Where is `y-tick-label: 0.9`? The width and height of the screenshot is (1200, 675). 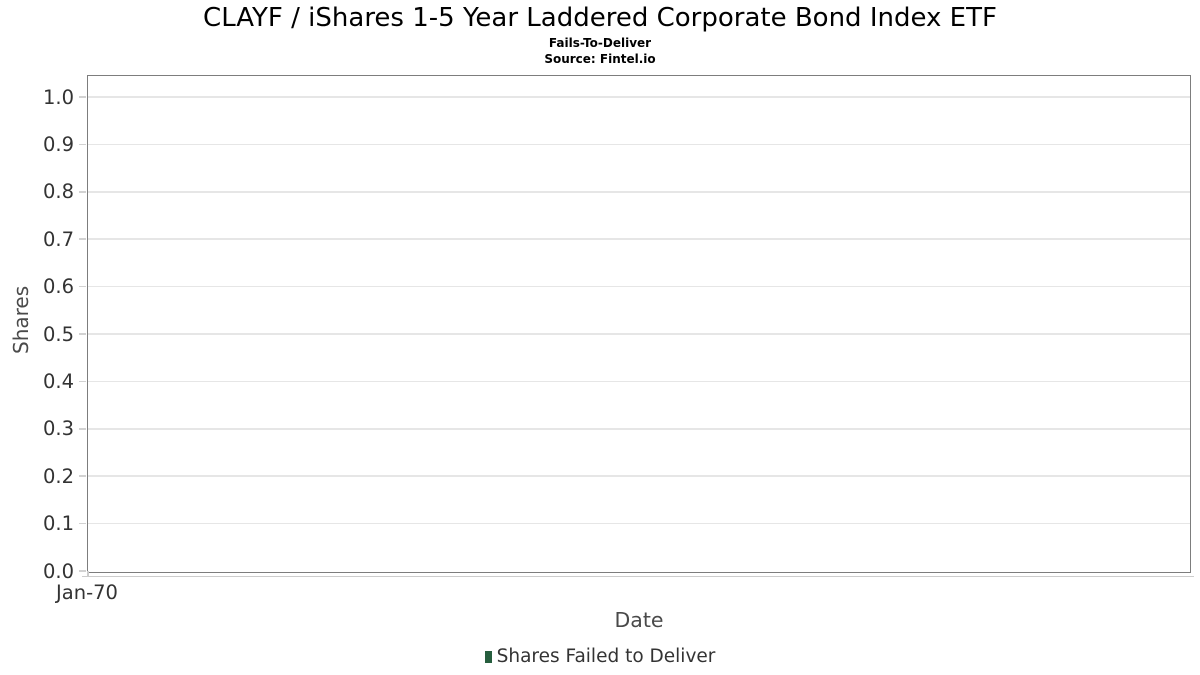 y-tick-label: 0.9 is located at coordinates (58, 144).